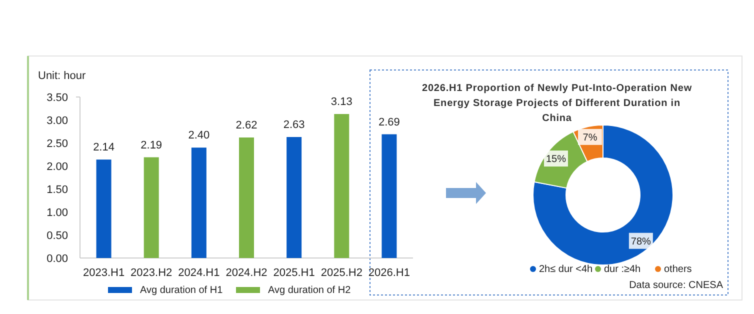 This screenshot has width=754, height=314. Describe the element at coordinates (57, 98) in the screenshot. I see `y-tick-label: 3.50` at that location.